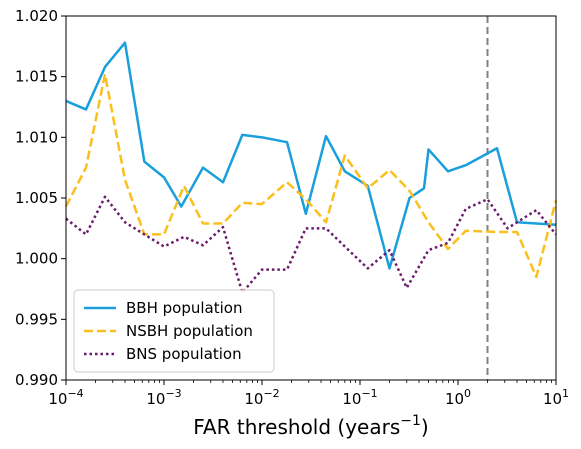 This screenshot has width=581, height=449. Describe the element at coordinates (36, 137) in the screenshot. I see `y-tick-label: 1.010` at that location.